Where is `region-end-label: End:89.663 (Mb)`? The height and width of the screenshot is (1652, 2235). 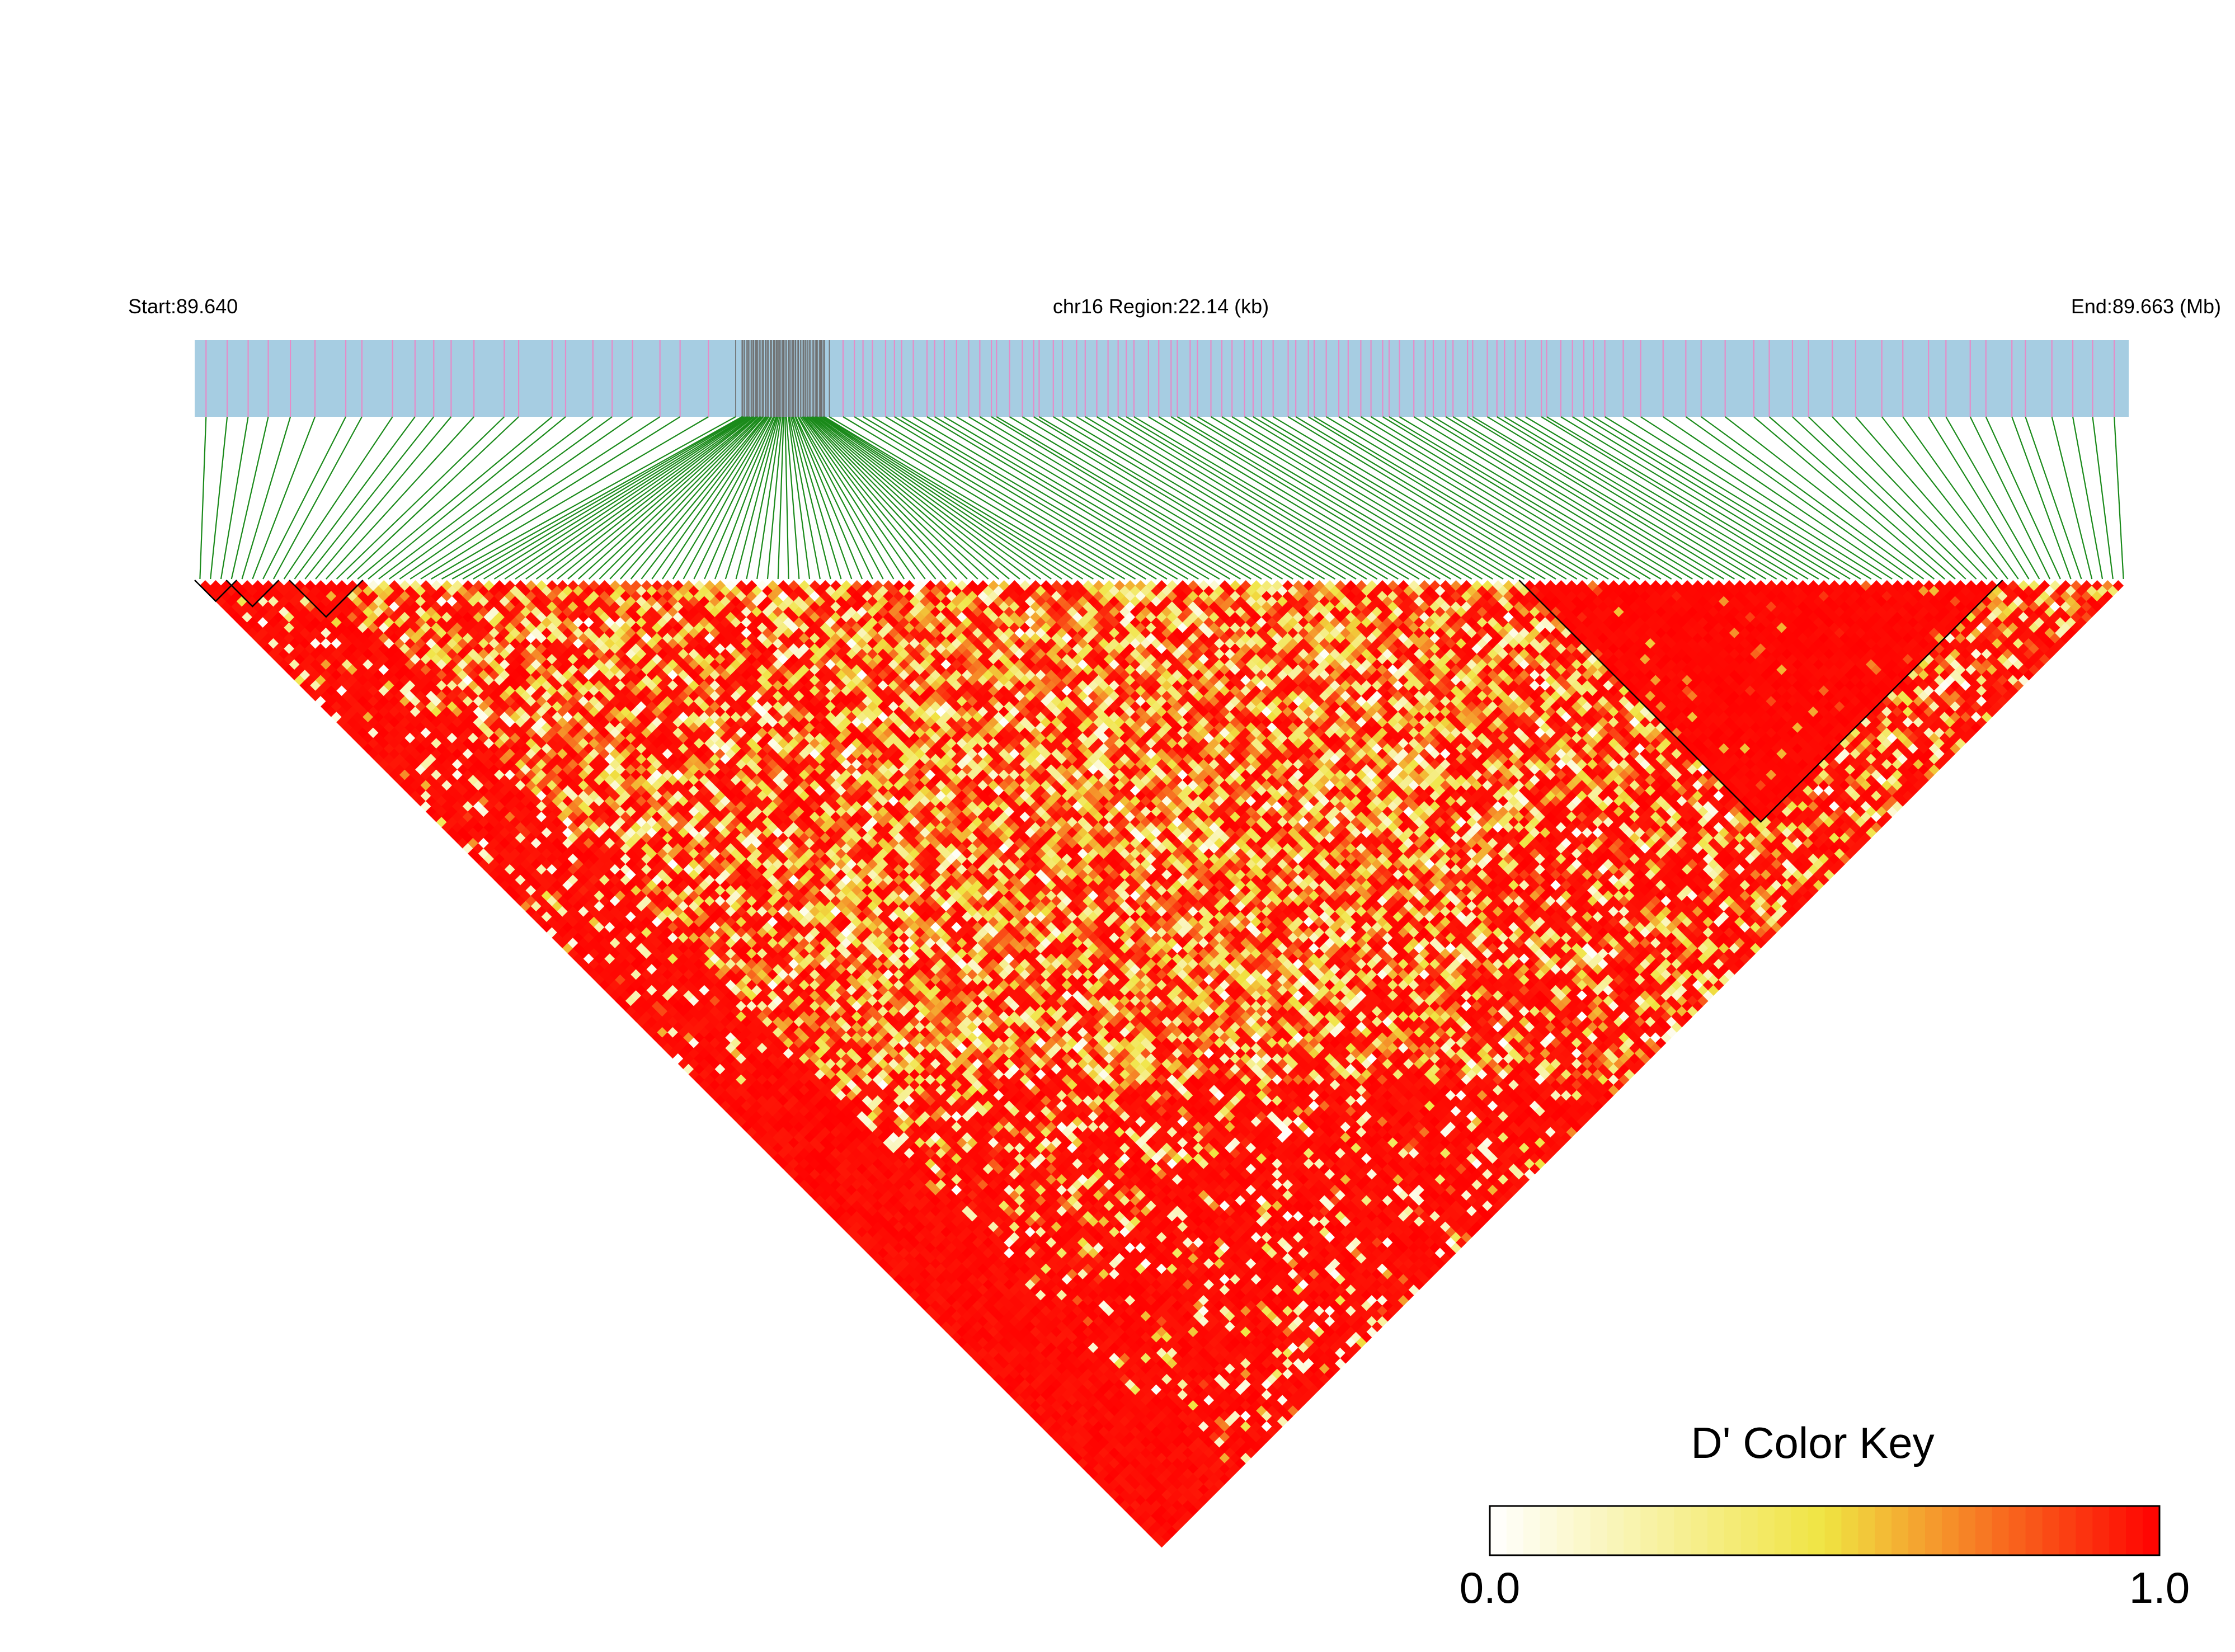
region-end-label: End:89.663 (Mb) is located at coordinates (2146, 306).